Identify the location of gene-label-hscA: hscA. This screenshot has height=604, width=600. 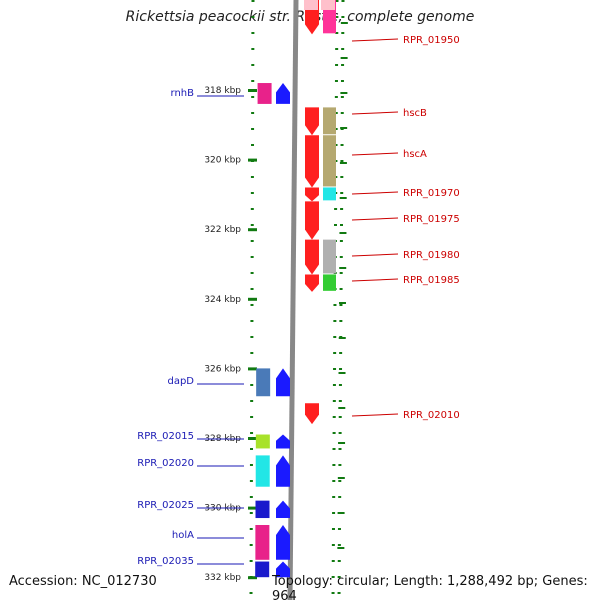
(415, 154).